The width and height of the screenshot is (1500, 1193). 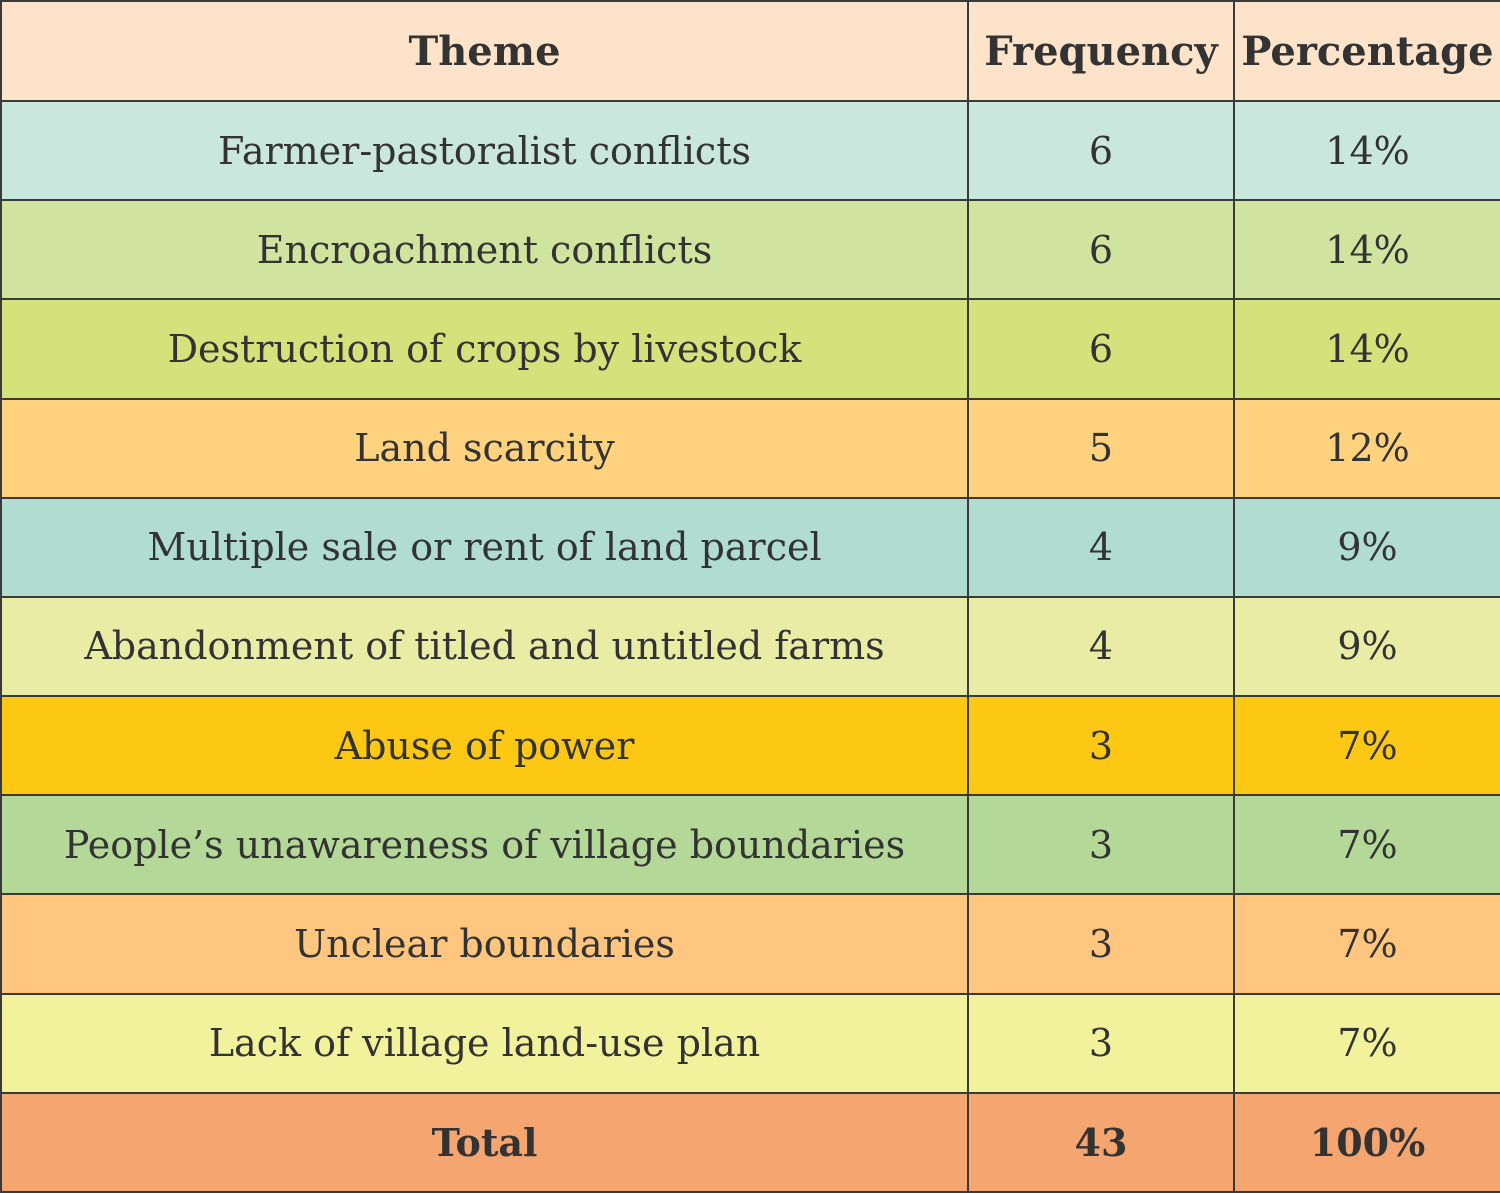 What do you see at coordinates (484, 448) in the screenshot?
I see `theme-cell: Land scarcity` at bounding box center [484, 448].